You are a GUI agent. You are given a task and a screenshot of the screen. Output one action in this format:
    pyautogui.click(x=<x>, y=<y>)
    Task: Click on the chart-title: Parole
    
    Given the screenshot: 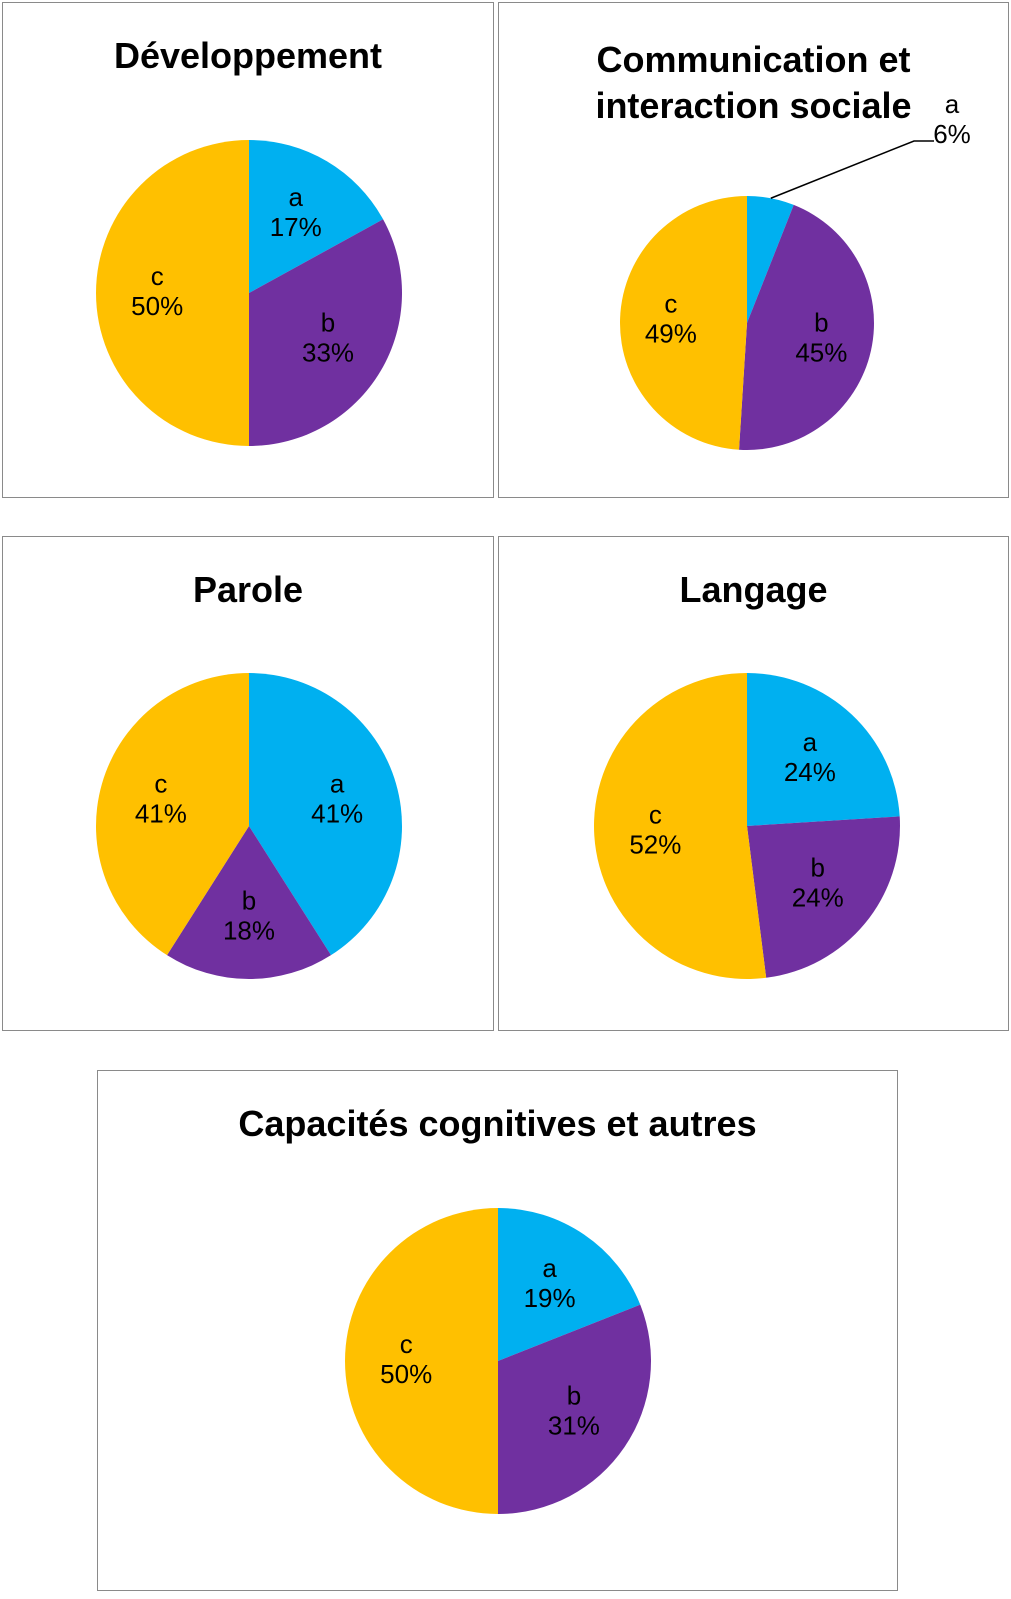 What is the action you would take?
    pyautogui.click(x=248, y=589)
    